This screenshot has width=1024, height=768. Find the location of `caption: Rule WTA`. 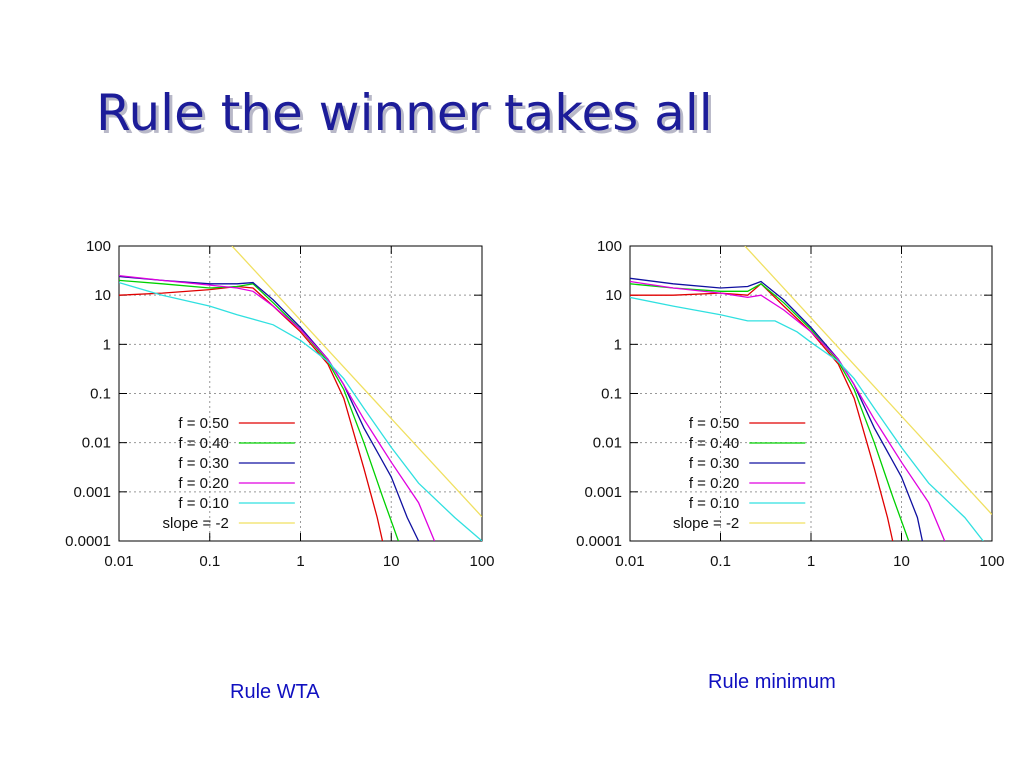

caption: Rule WTA is located at coordinates (275, 692).